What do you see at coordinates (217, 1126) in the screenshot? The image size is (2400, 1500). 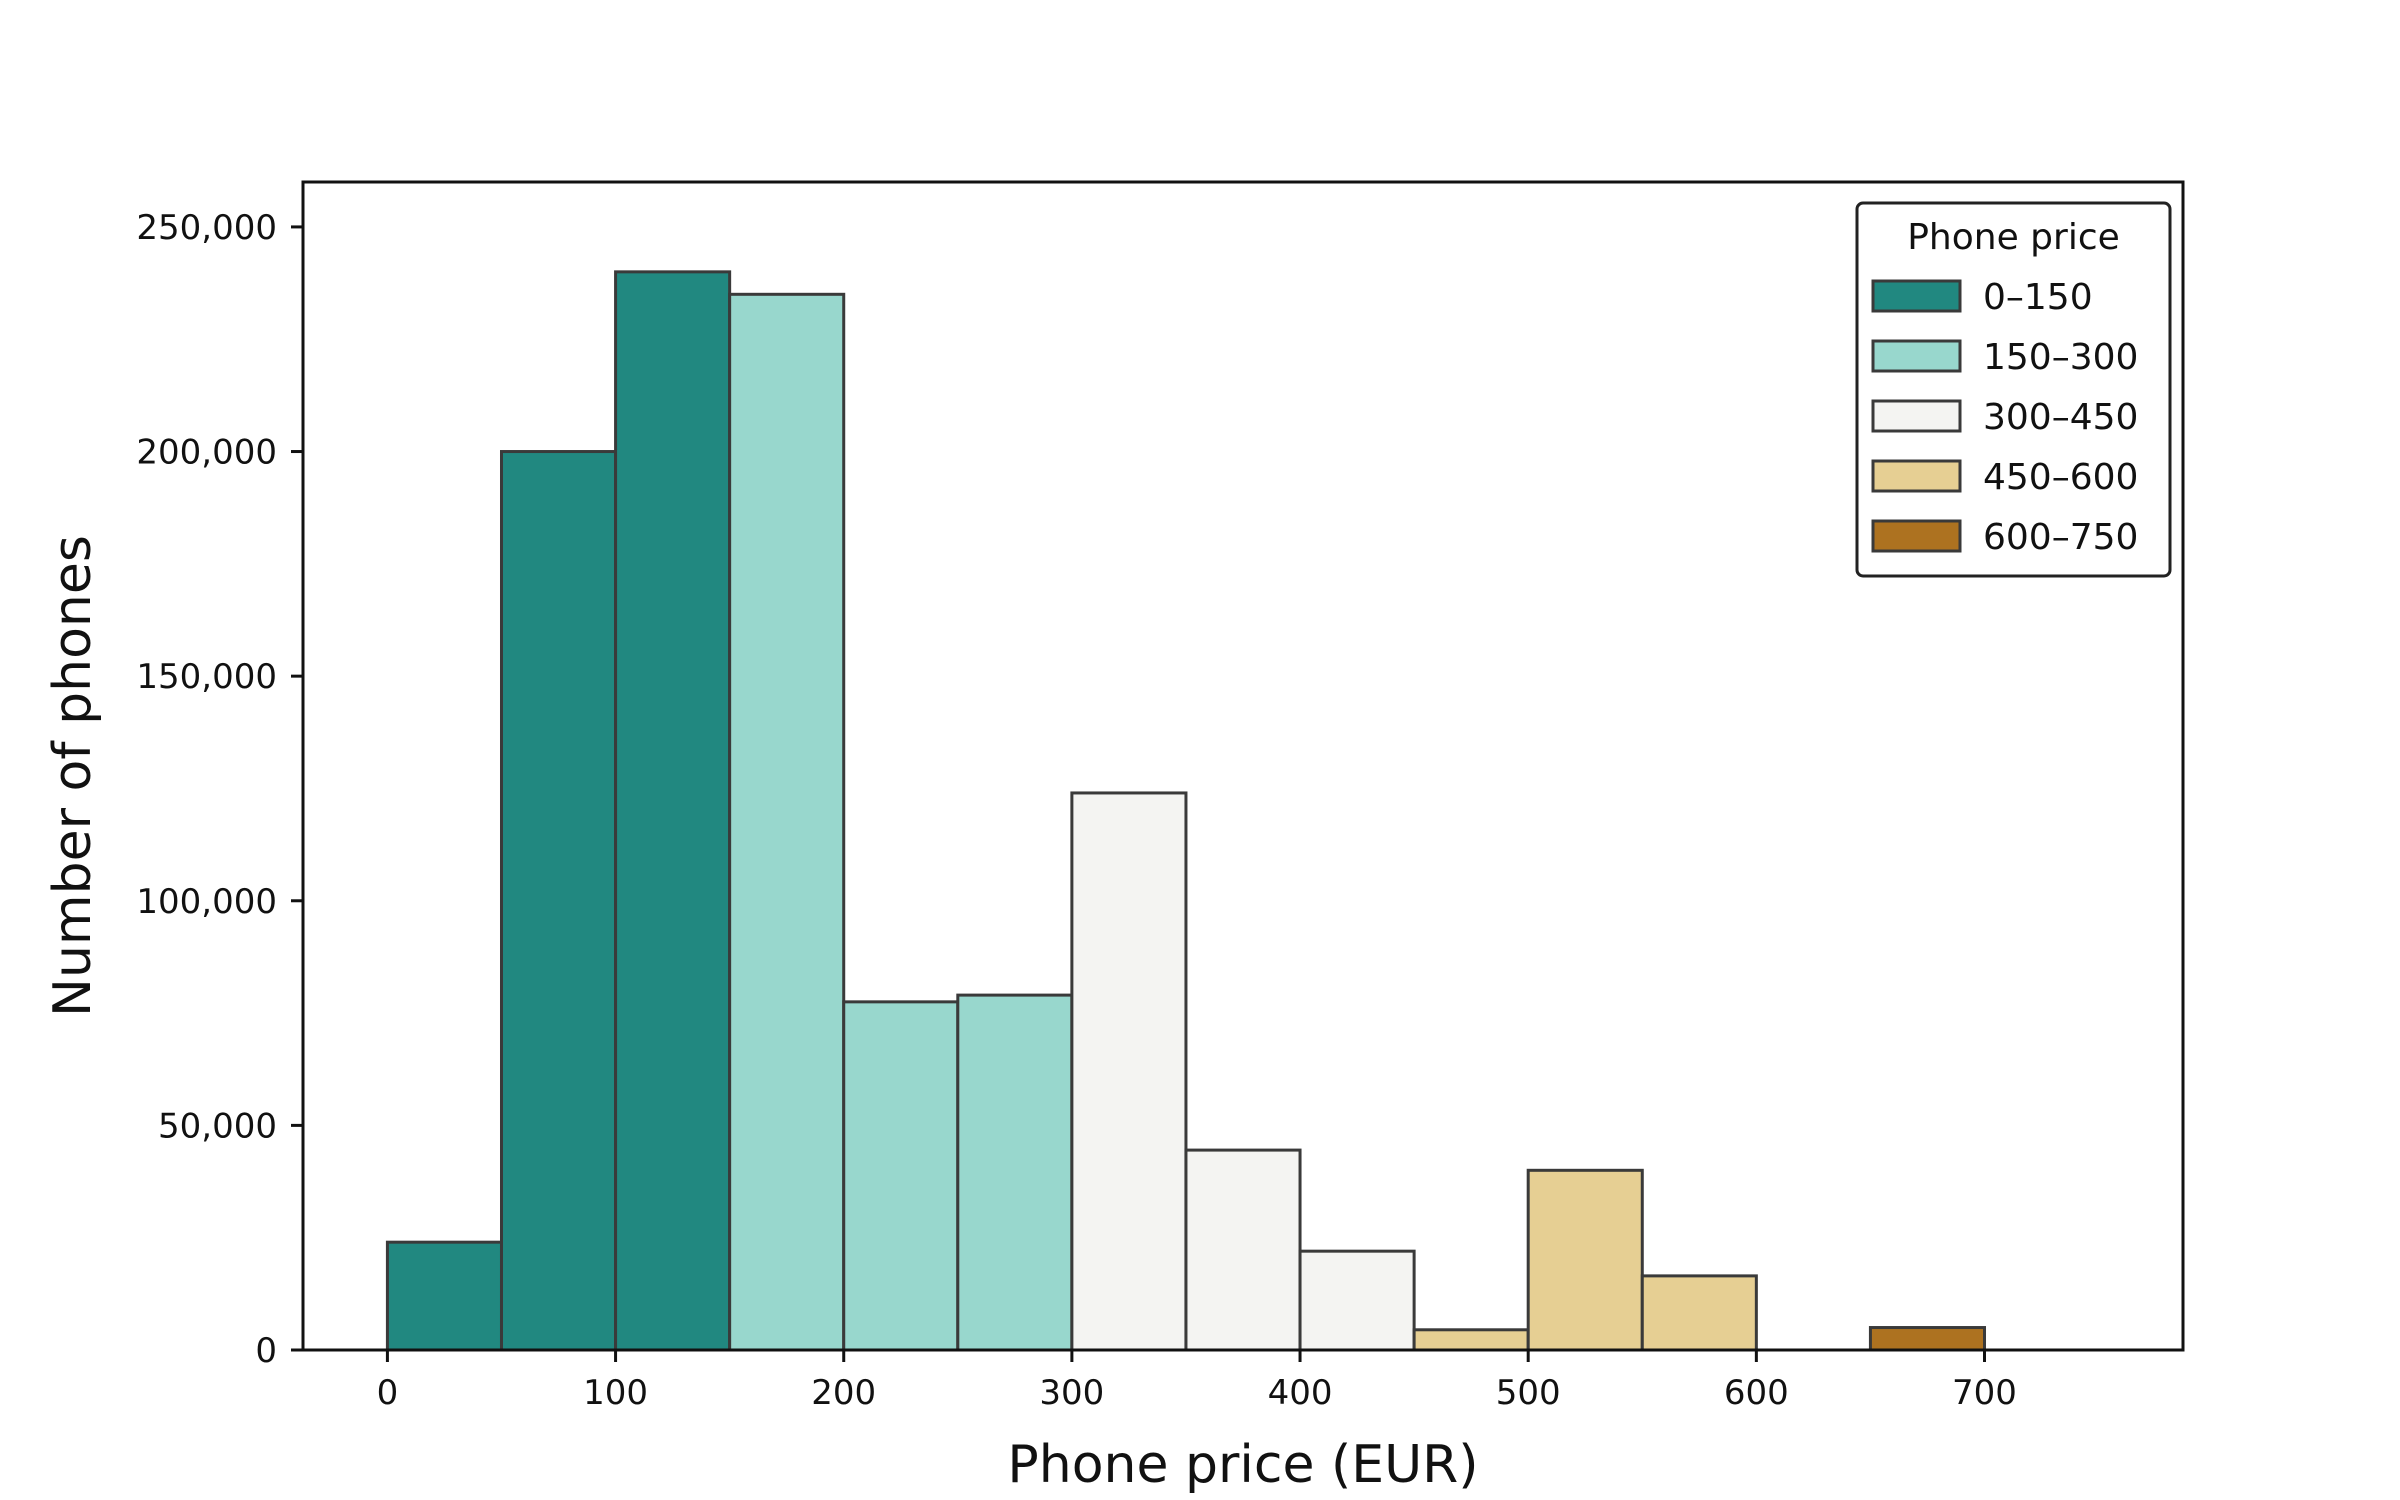 I see `y-tick-label: 50,000` at bounding box center [217, 1126].